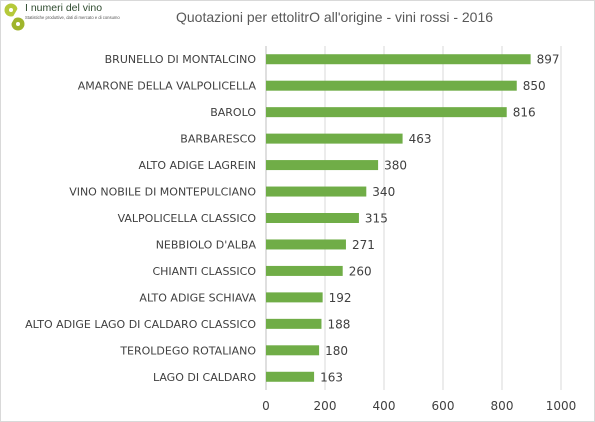 The width and height of the screenshot is (595, 422). What do you see at coordinates (206, 244) in the screenshot?
I see `category-label: NEBBIOLO D'ALBA` at bounding box center [206, 244].